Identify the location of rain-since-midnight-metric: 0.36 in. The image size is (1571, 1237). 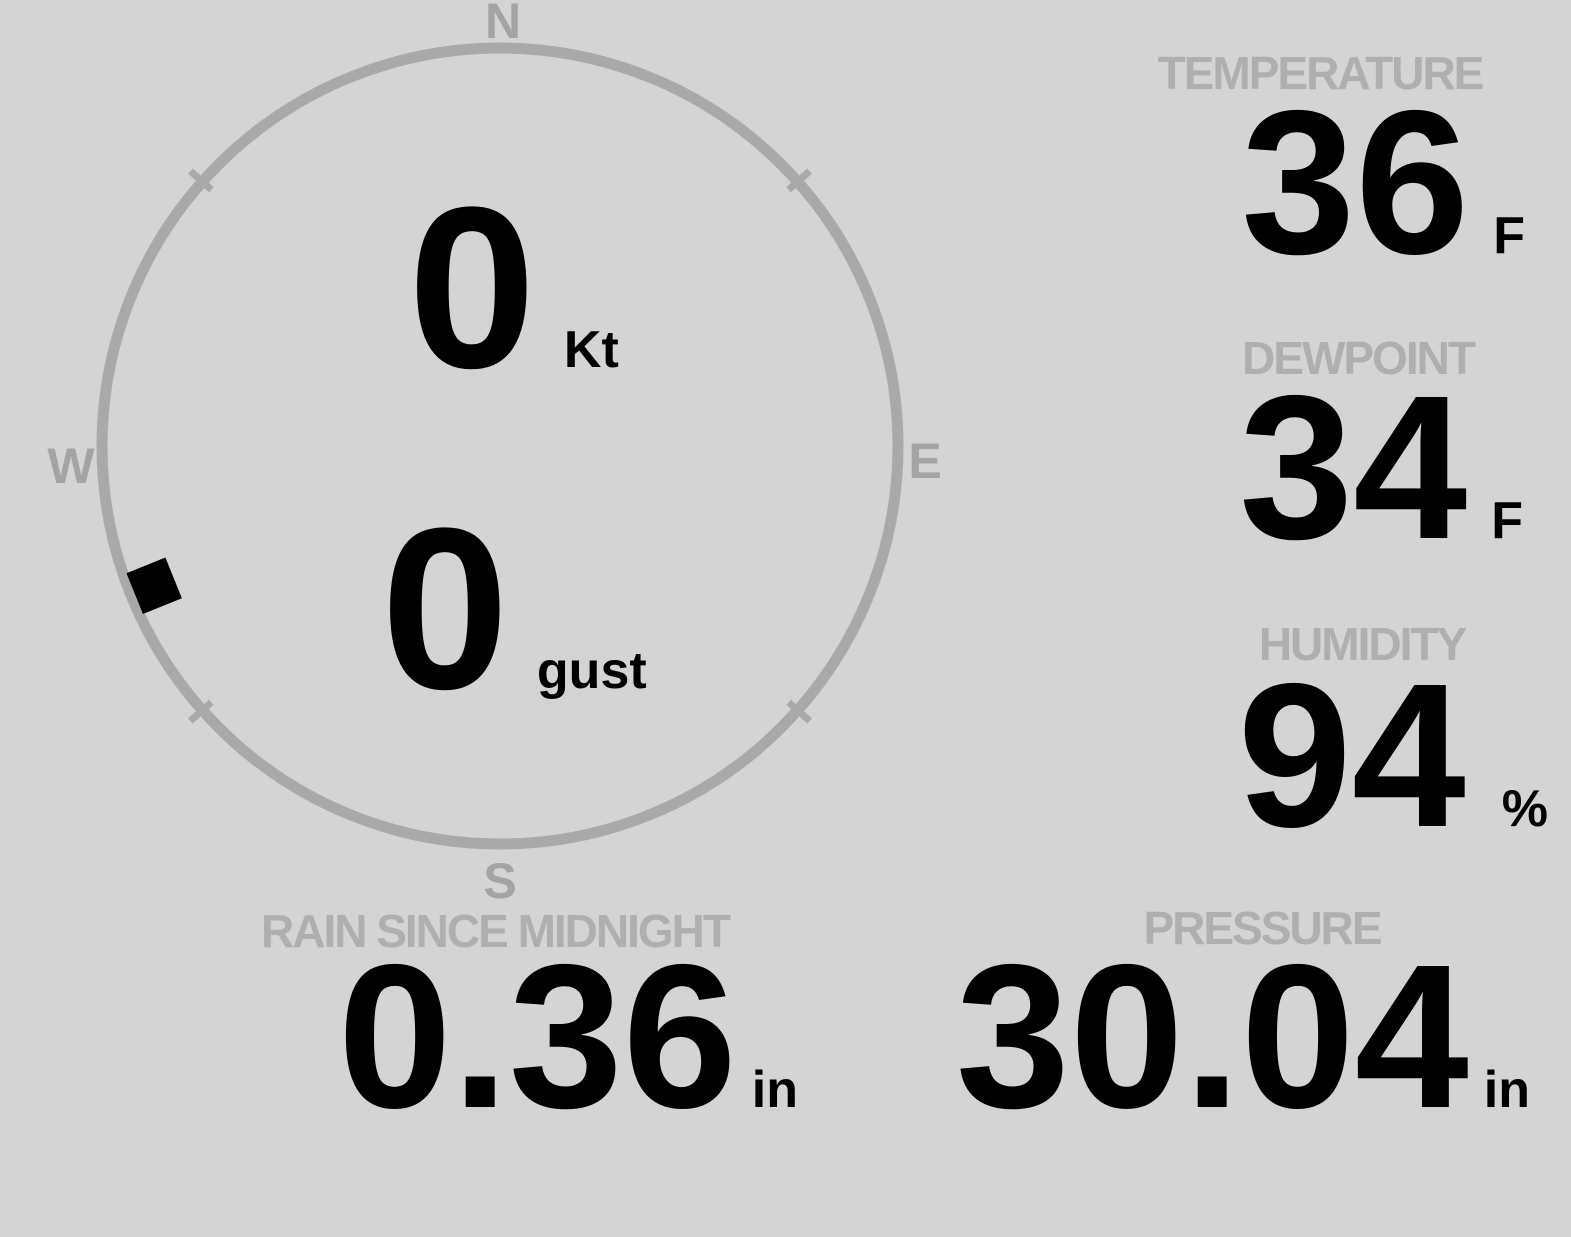
(568, 1036).